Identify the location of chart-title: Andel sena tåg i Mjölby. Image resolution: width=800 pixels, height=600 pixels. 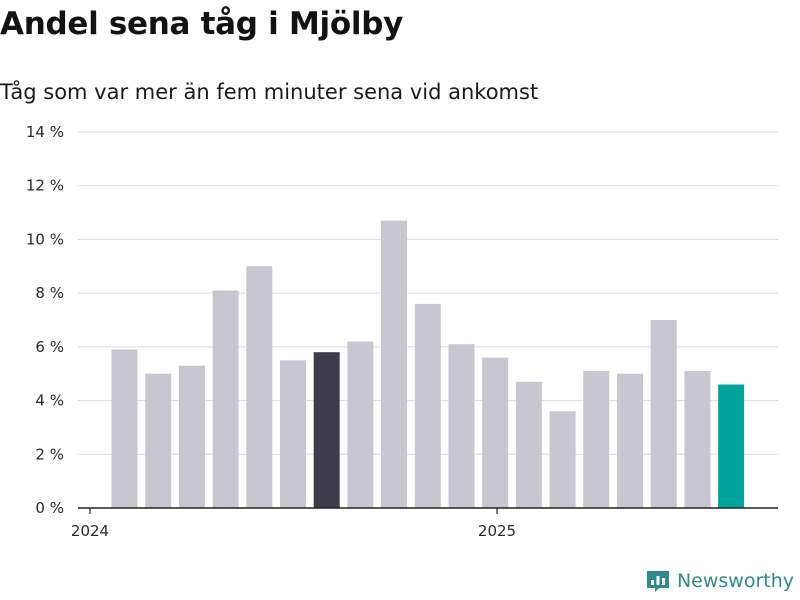
(201, 24).